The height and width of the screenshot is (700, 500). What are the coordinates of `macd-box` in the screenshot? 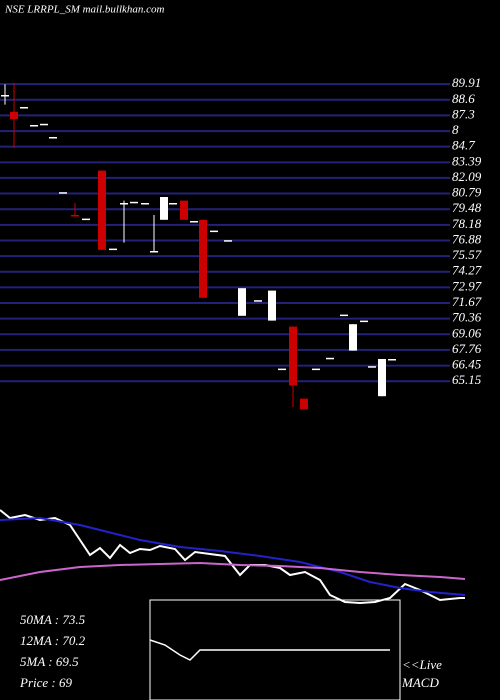 It's located at (275, 649).